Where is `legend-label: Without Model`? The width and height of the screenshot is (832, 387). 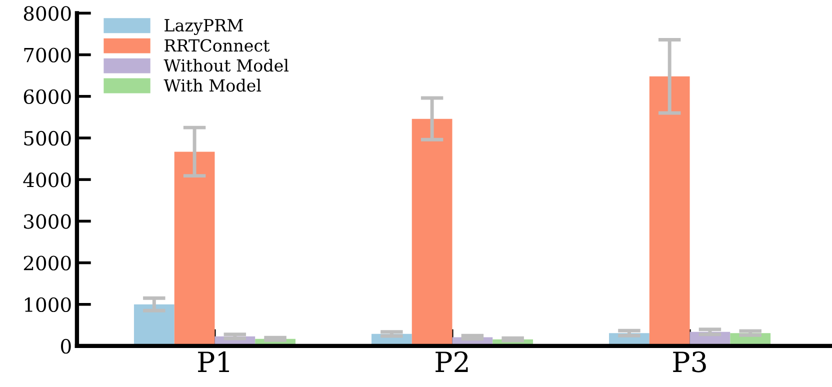 legend-label: Without Model is located at coordinates (226, 65).